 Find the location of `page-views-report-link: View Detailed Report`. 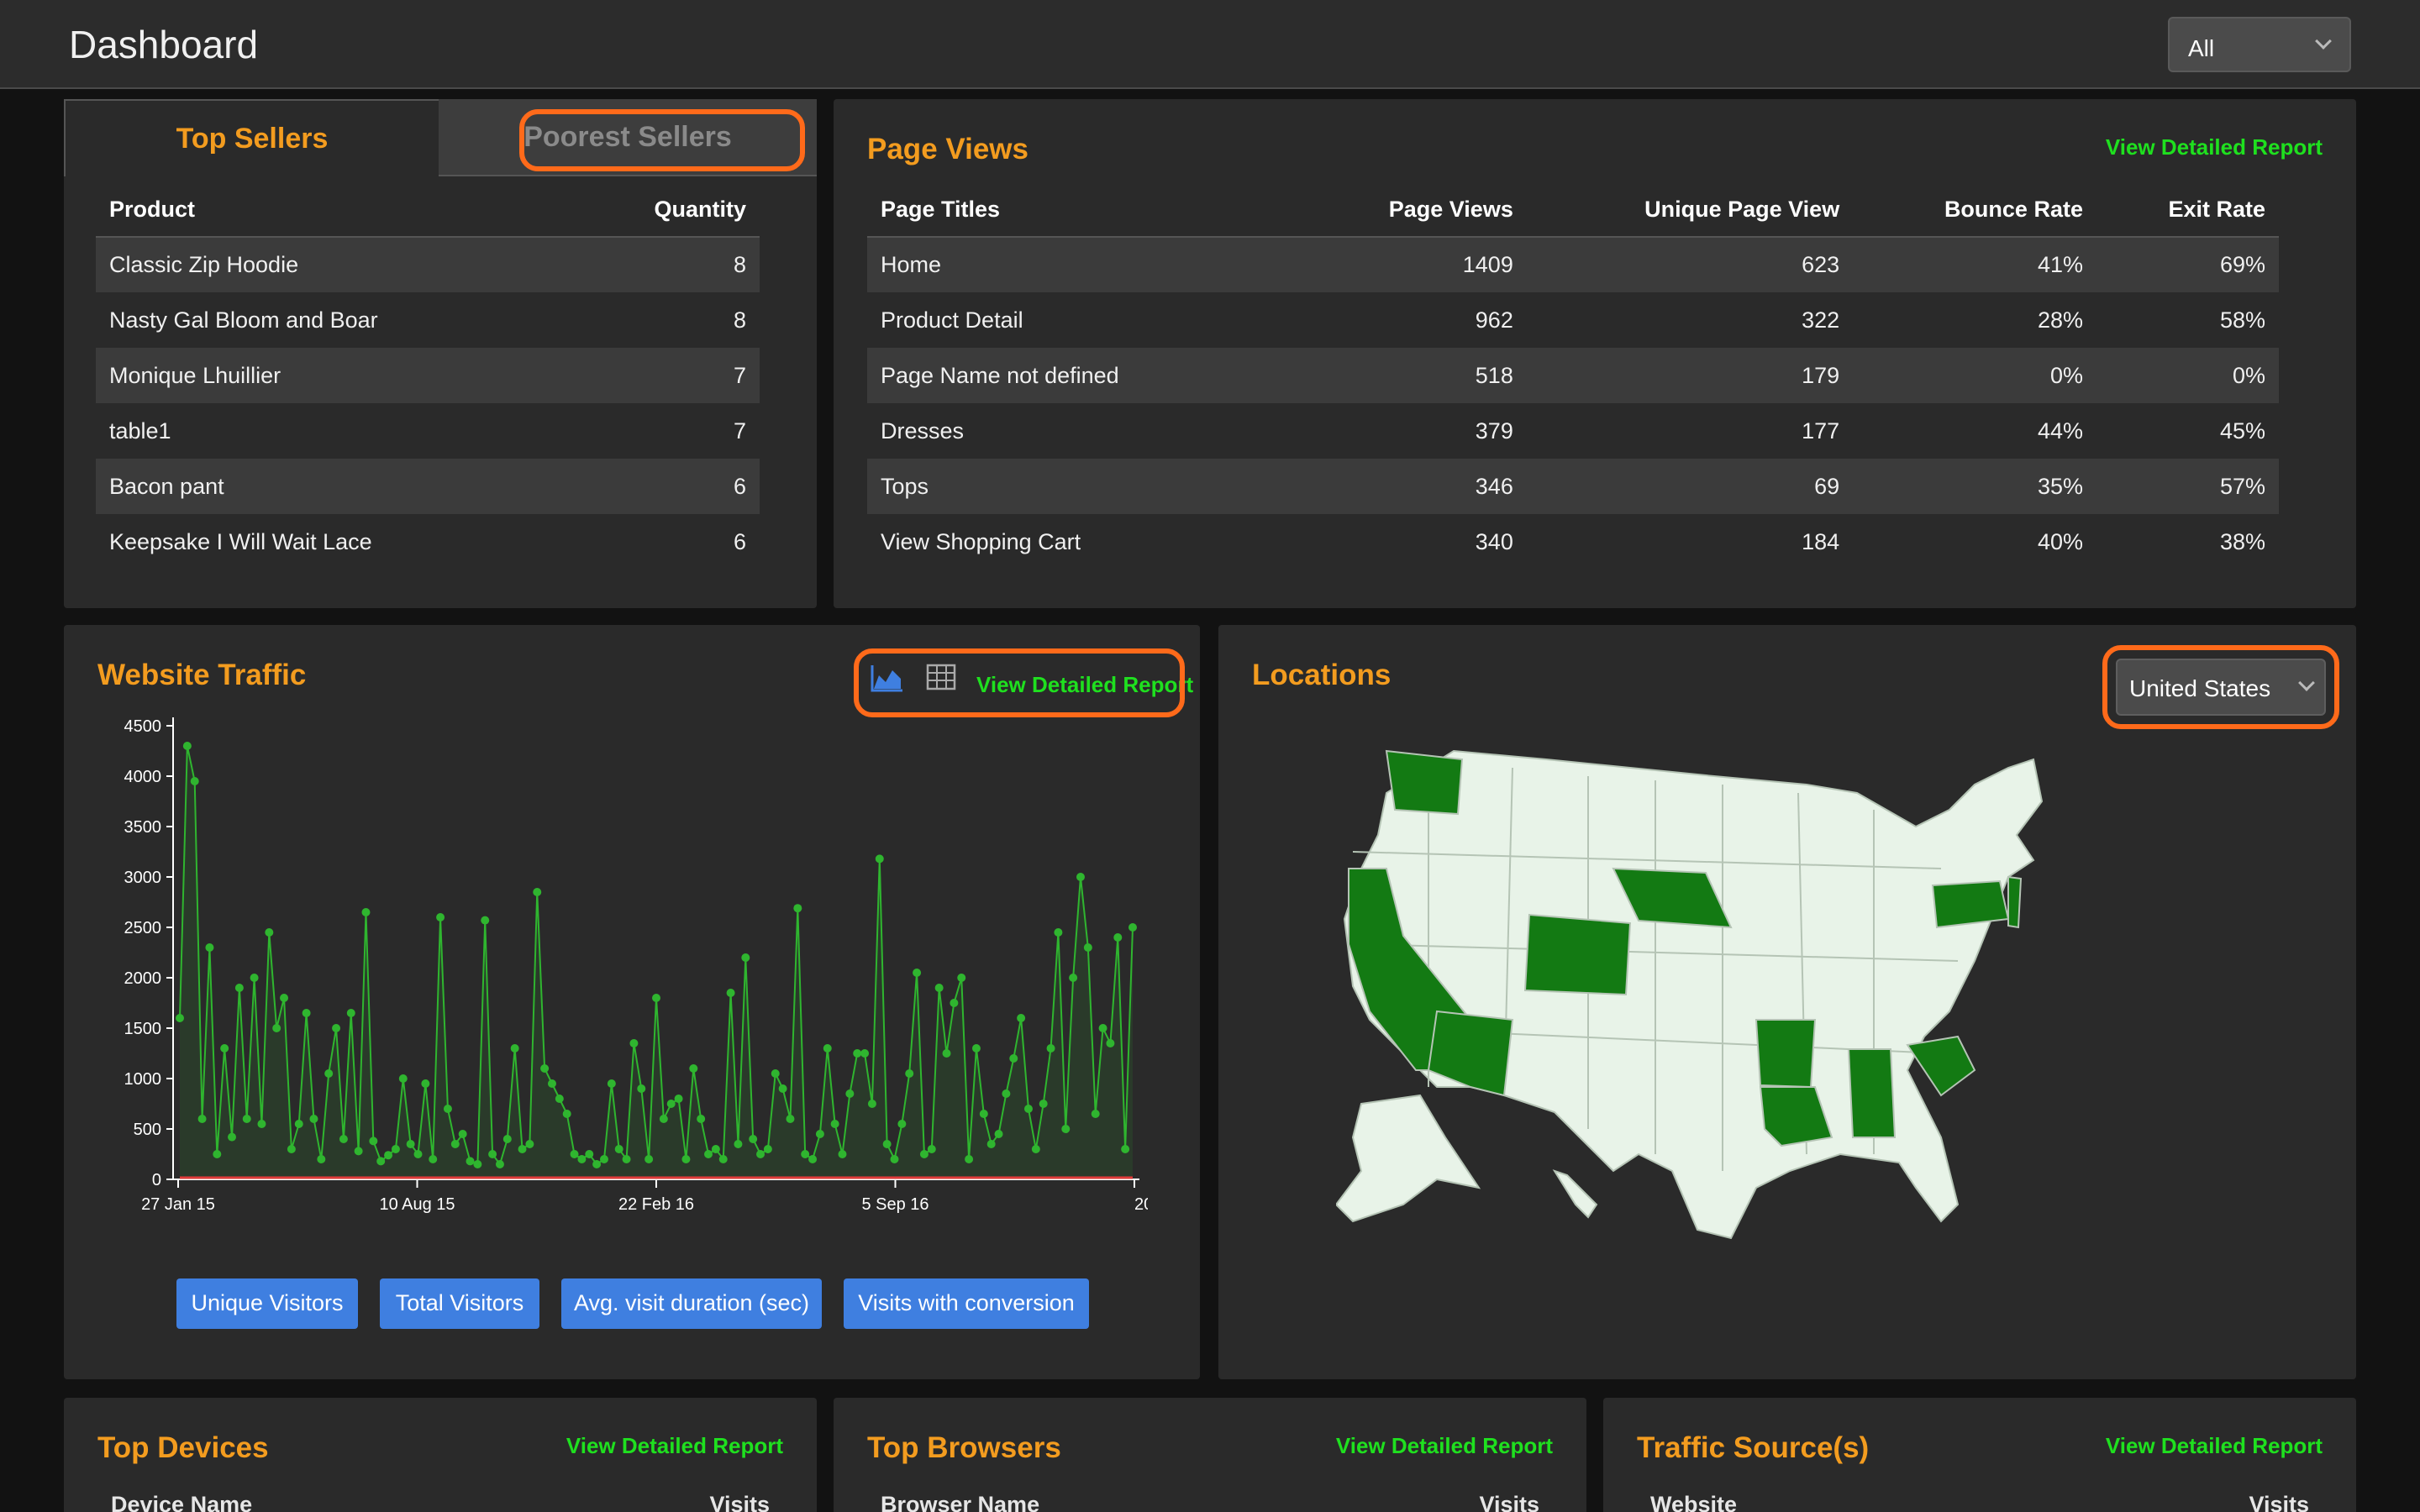

page-views-report-link: View Detailed Report is located at coordinates (2214, 147).